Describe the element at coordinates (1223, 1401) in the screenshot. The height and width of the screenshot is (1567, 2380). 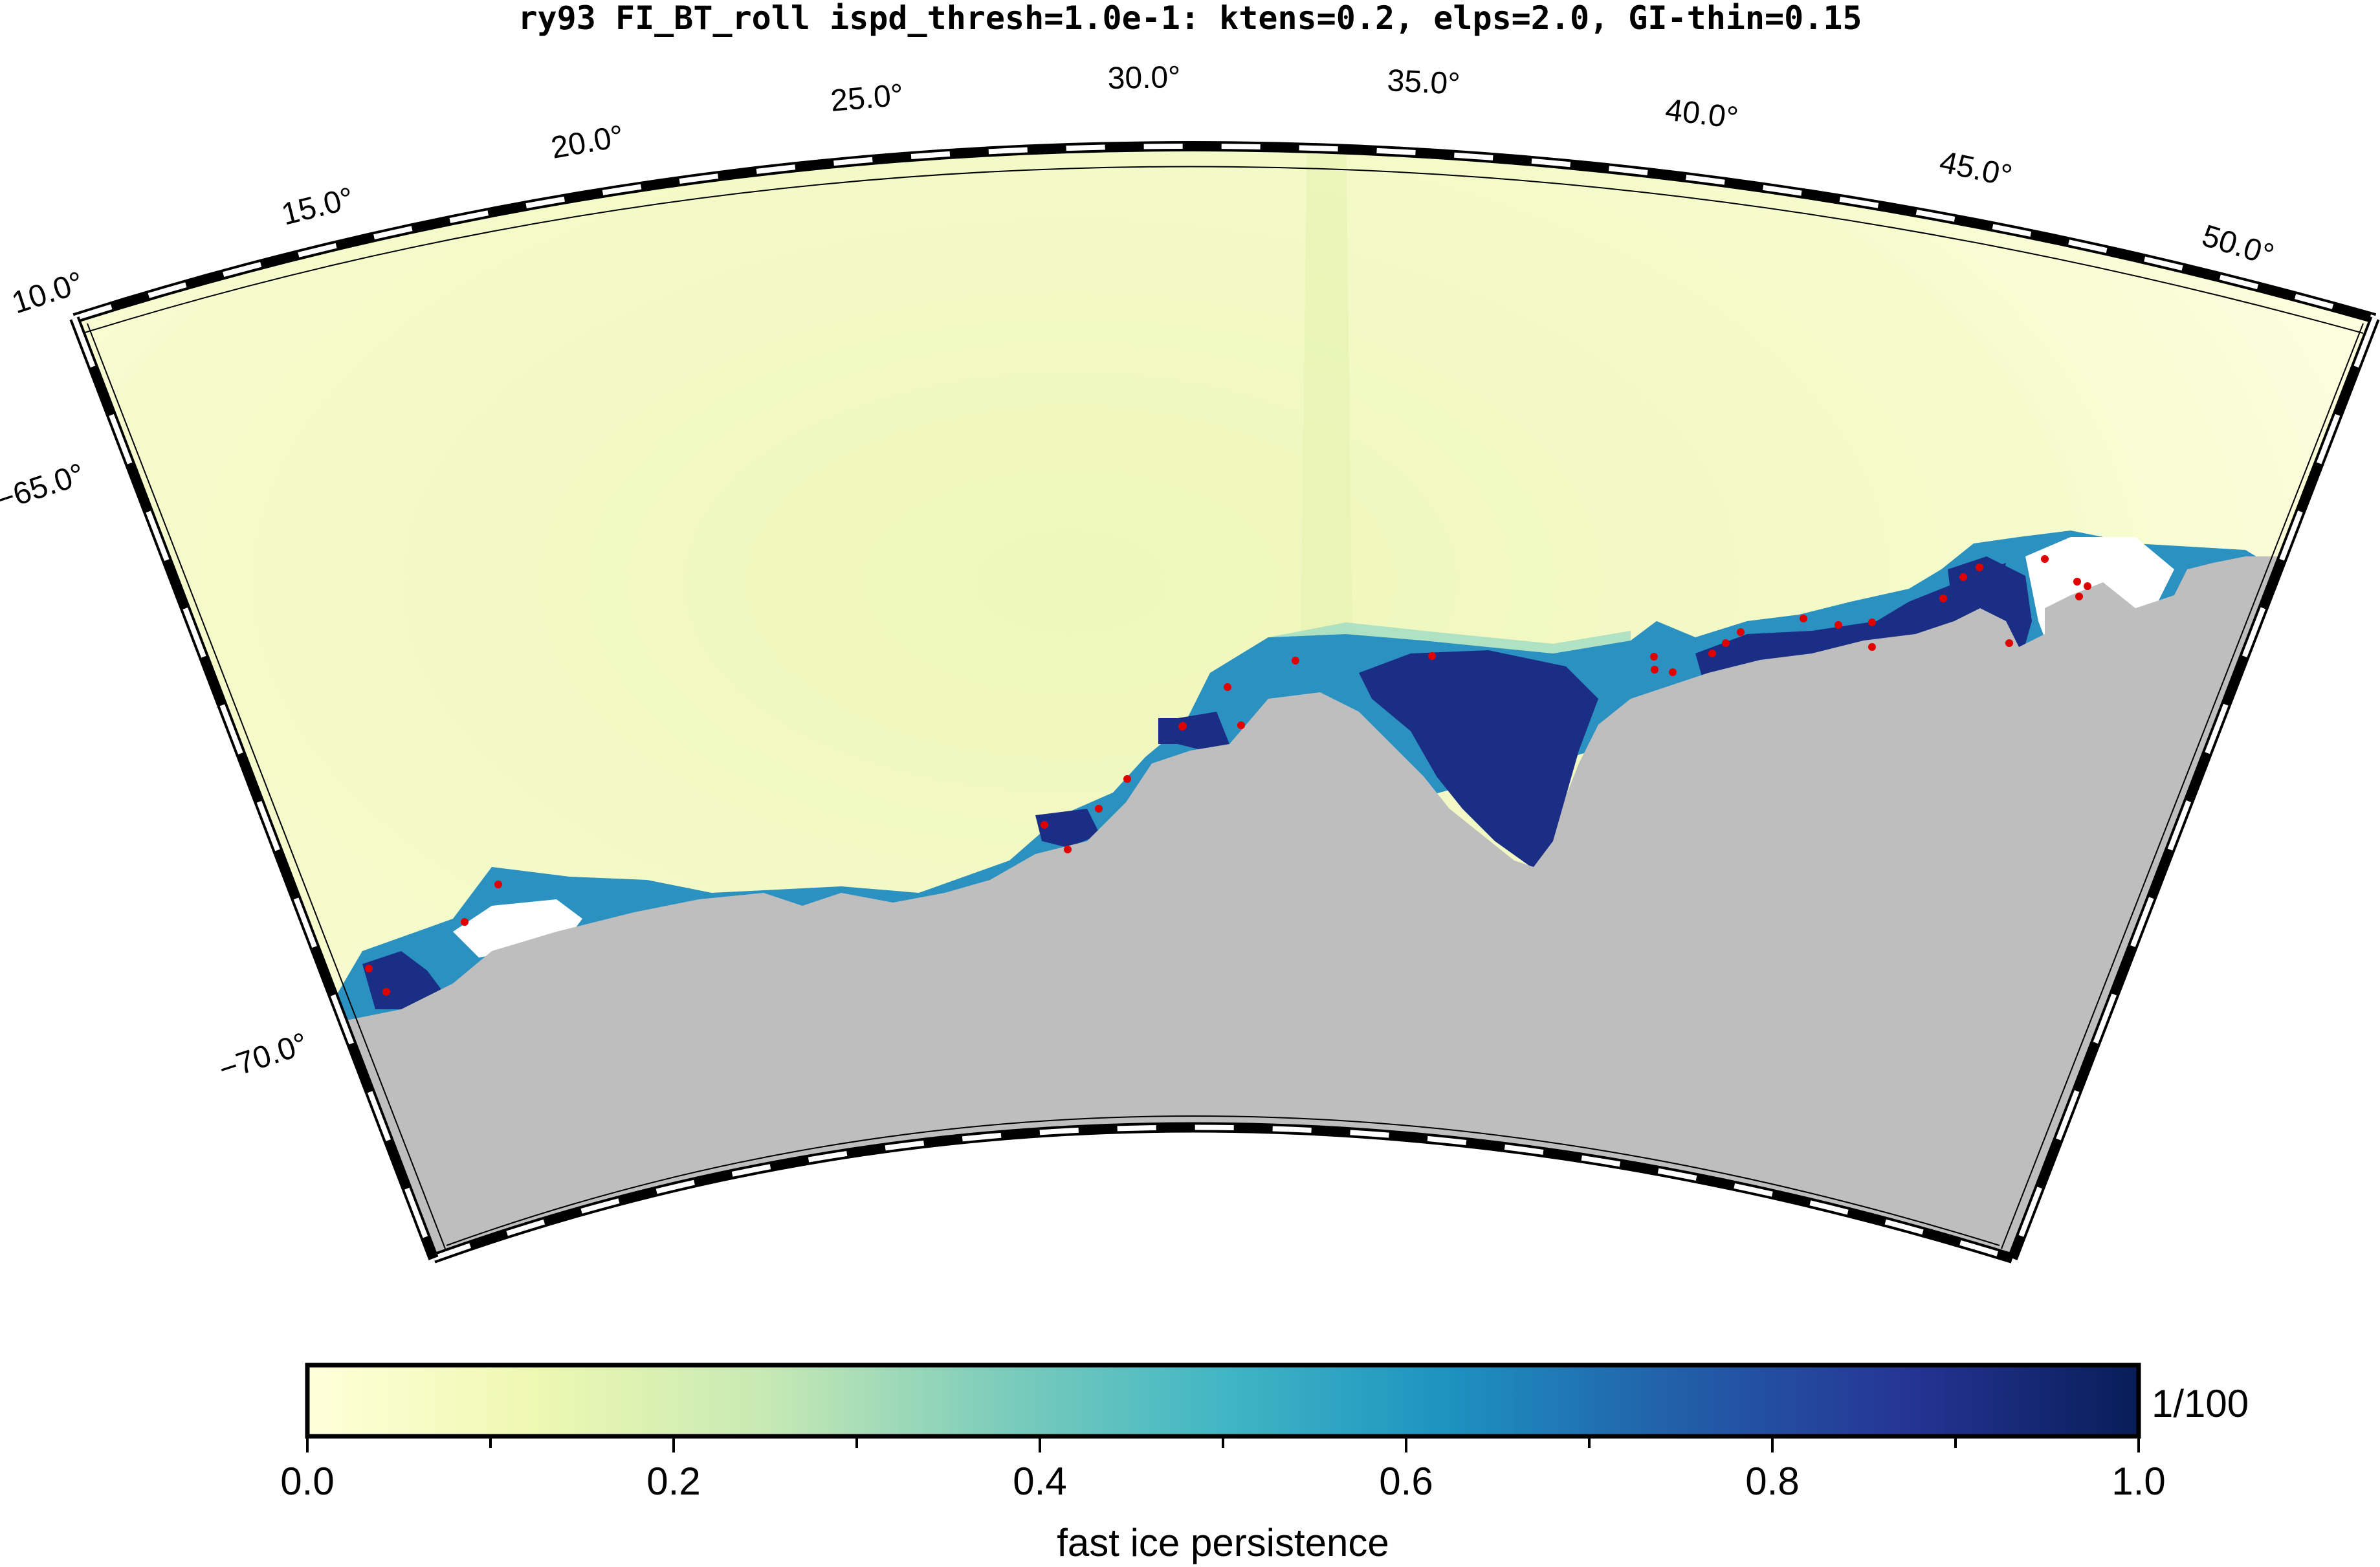
I see `colorbar-gradient` at that location.